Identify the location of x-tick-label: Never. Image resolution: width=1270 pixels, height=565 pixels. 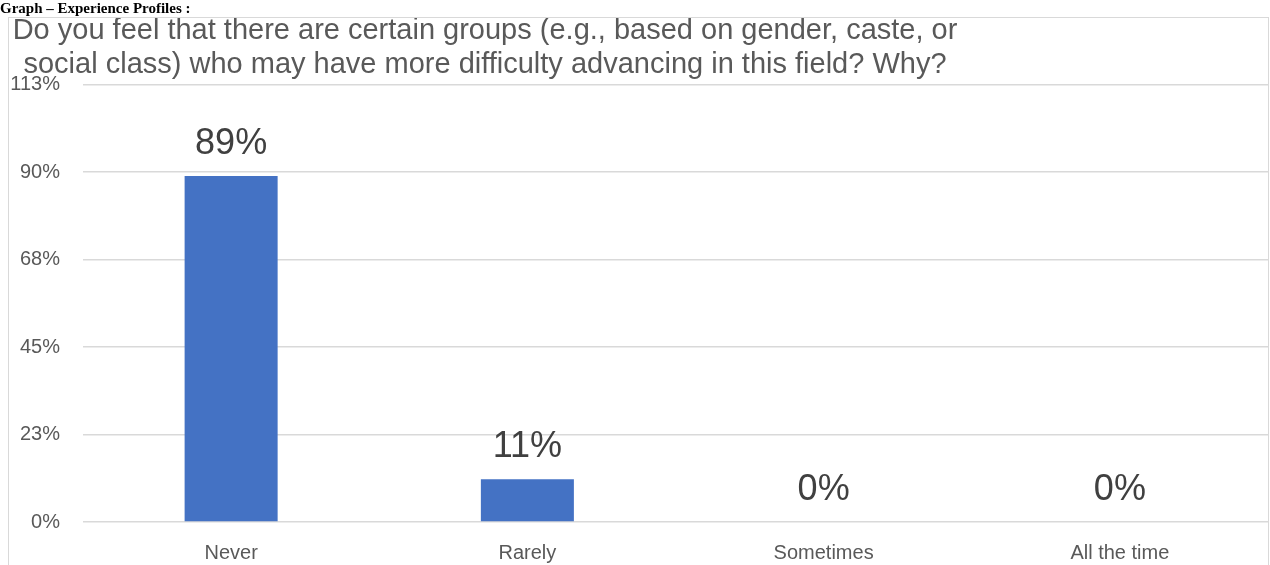
(231, 551).